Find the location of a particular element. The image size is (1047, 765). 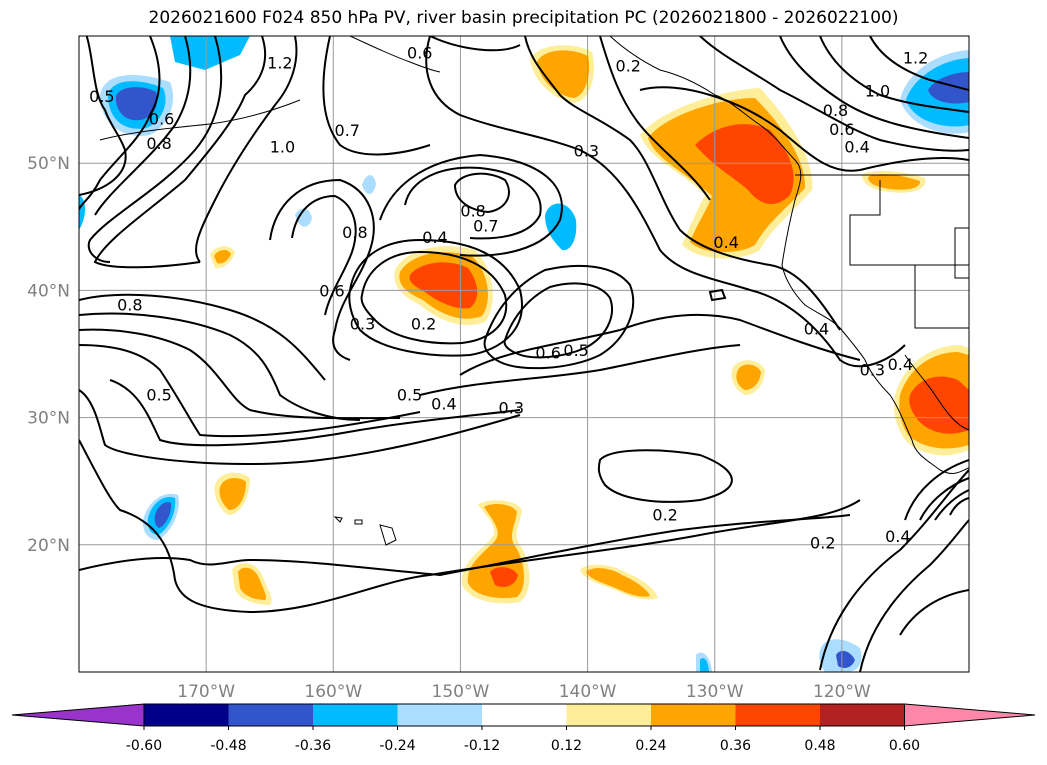

colorbar-label: -0.60 is located at coordinates (144, 746).